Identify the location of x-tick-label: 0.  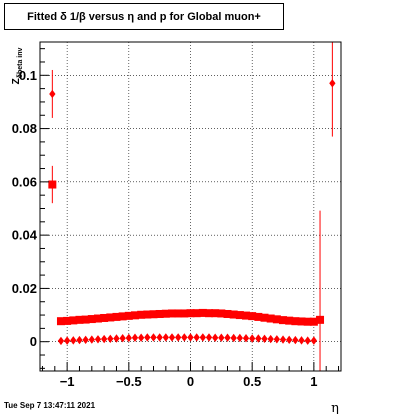
(190, 381).